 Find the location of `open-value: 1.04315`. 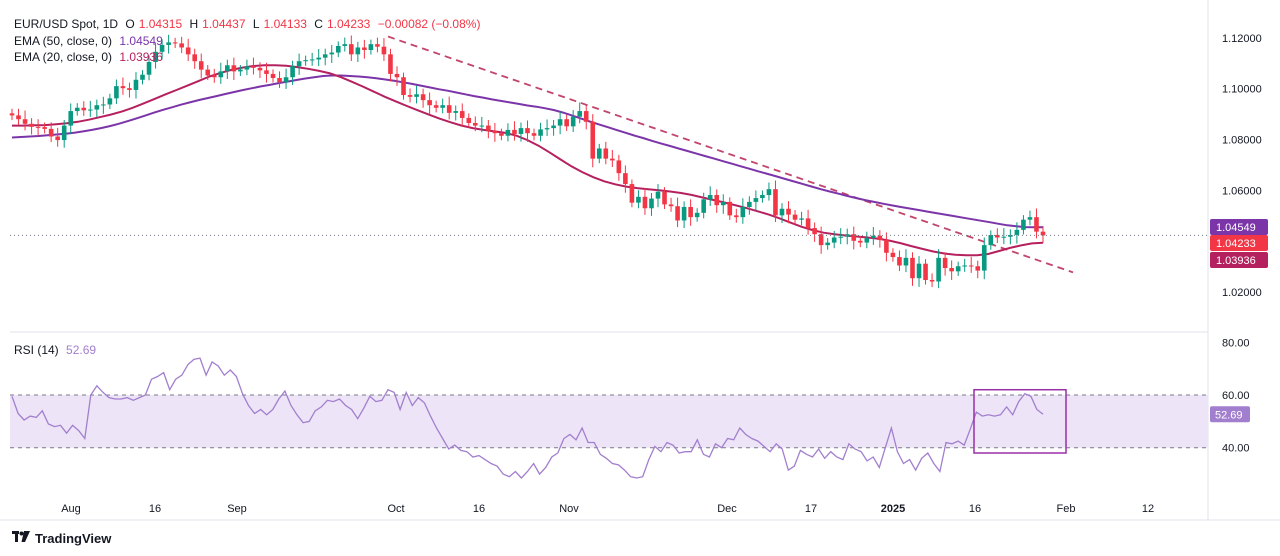

open-value: 1.04315 is located at coordinates (160, 24).